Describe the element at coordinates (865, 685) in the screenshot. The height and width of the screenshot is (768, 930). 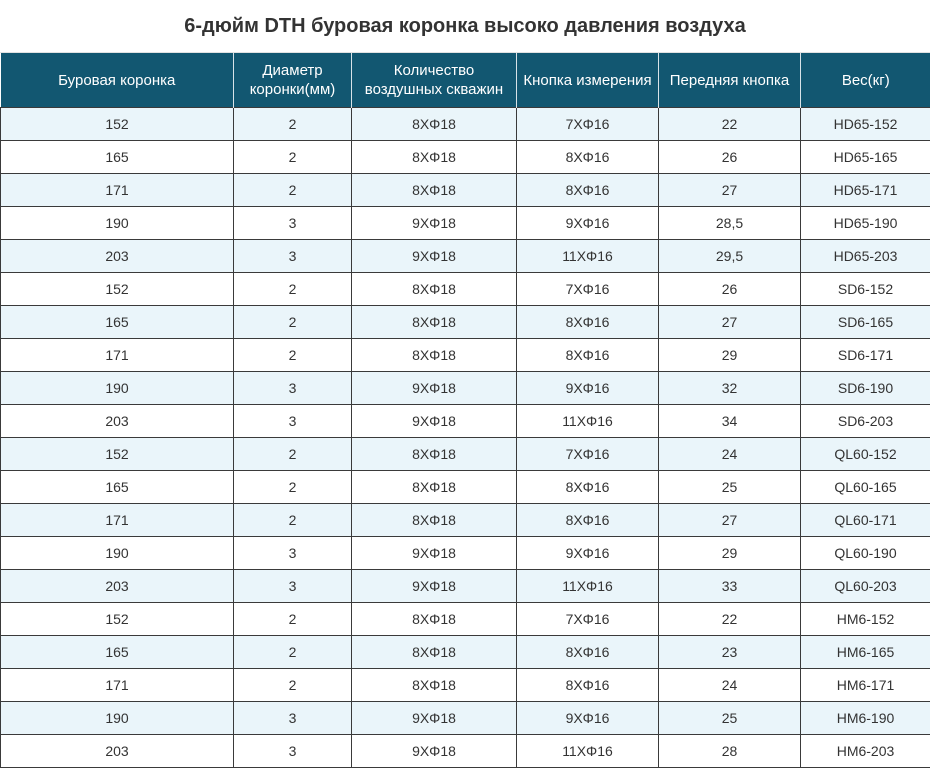
I see `cell-weight: HM6-171` at that location.